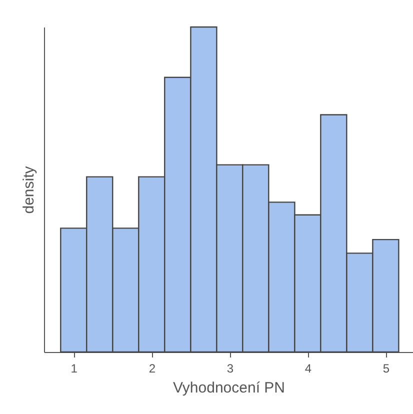 Image resolution: width=413 pixels, height=414 pixels. I want to click on x-tick-label: 5, so click(386, 369).